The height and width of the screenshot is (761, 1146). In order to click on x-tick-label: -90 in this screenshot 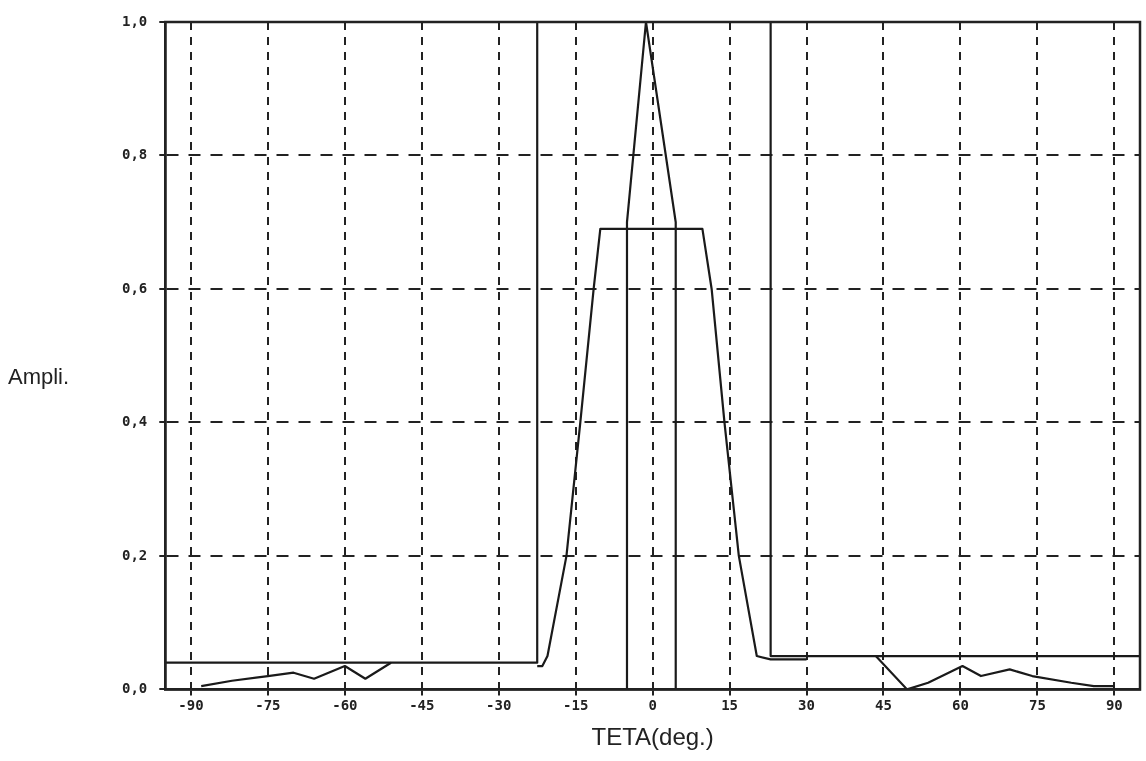, I will do `click(191, 705)`.